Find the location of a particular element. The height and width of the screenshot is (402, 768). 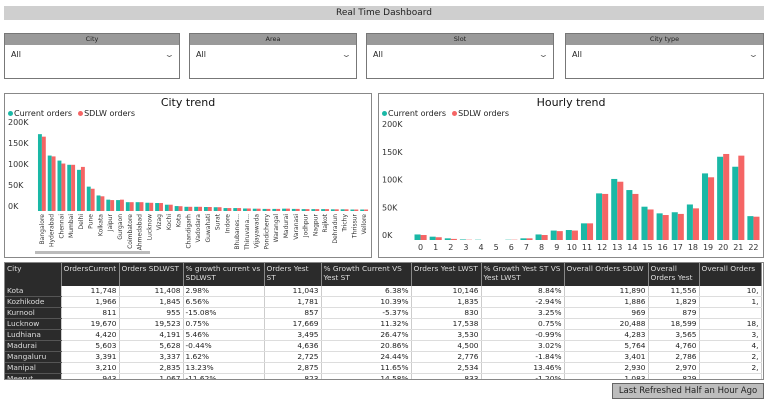

filter-slot: Slot All ⌄ is located at coordinates (460, 56).